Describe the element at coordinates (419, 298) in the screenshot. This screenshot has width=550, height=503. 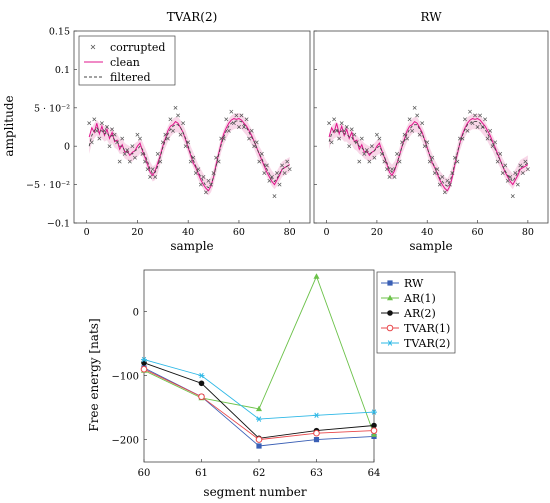
I see `legend-label: AR(1)` at that location.